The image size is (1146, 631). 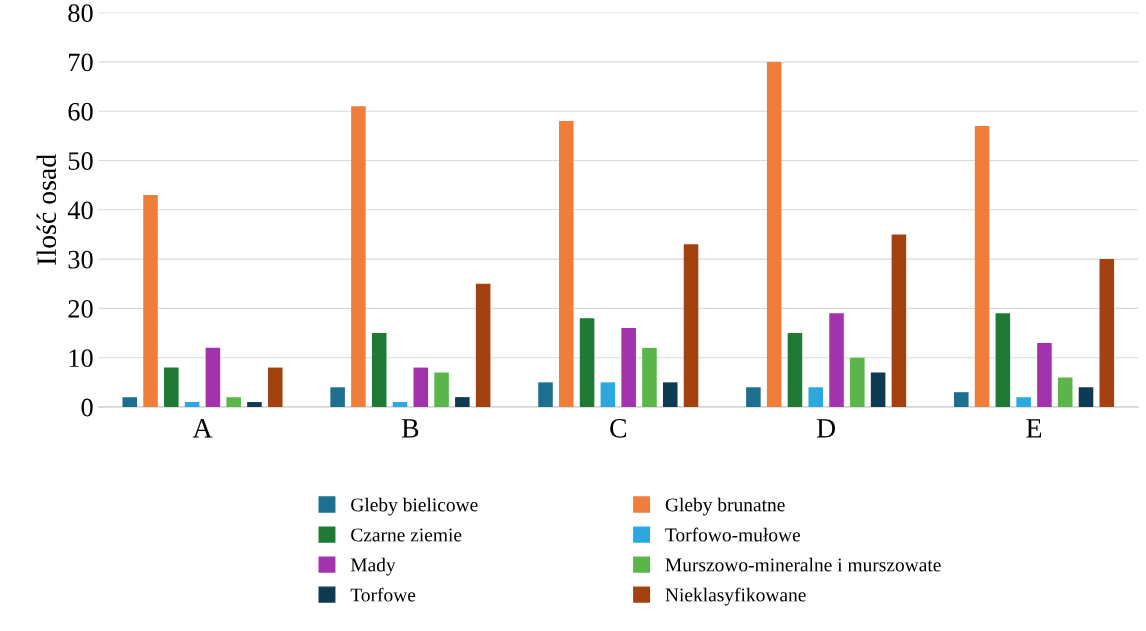 What do you see at coordinates (81, 62) in the screenshot?
I see `y-tick-label: 70` at bounding box center [81, 62].